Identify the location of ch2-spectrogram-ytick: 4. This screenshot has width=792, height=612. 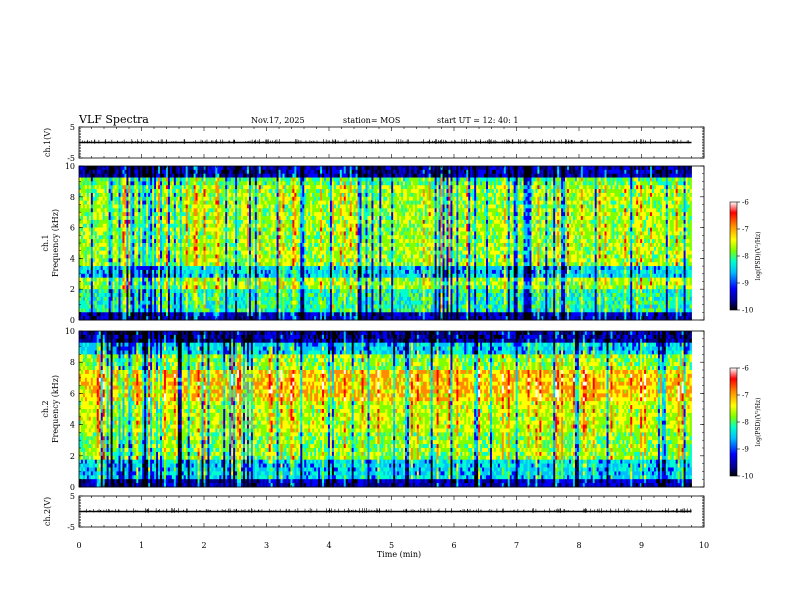
(72, 425).